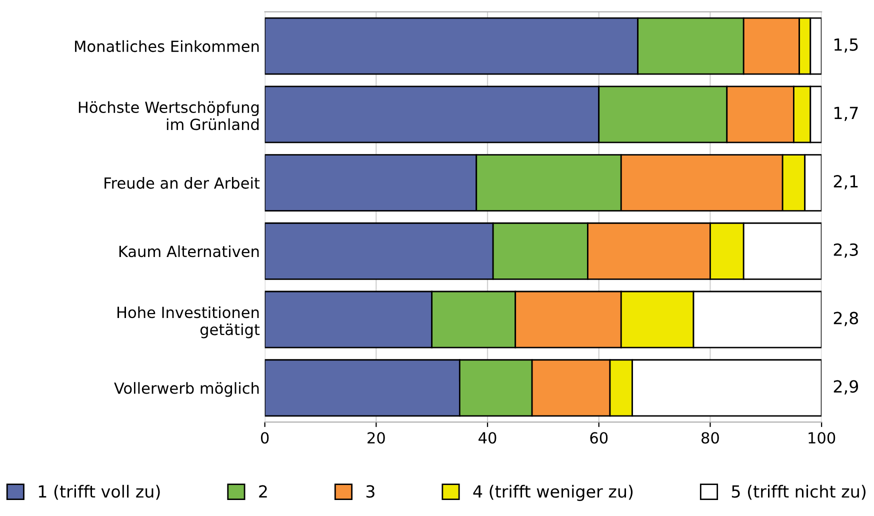 Image resolution: width=874 pixels, height=516 pixels. What do you see at coordinates (846, 113) in the screenshot?
I see `text: 1,7` at bounding box center [846, 113].